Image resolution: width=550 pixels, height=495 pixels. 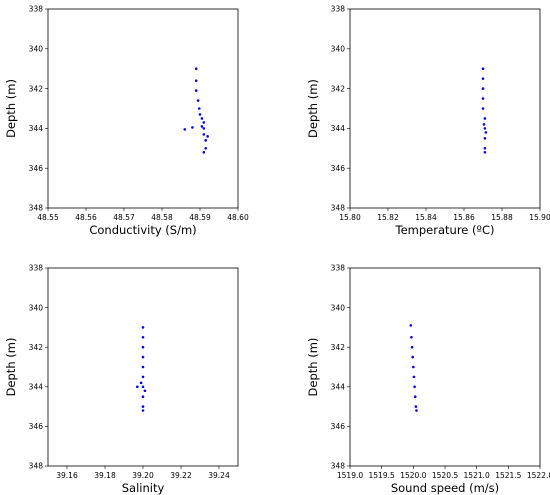 I want to click on x-tick-label: 48.60, so click(x=238, y=217).